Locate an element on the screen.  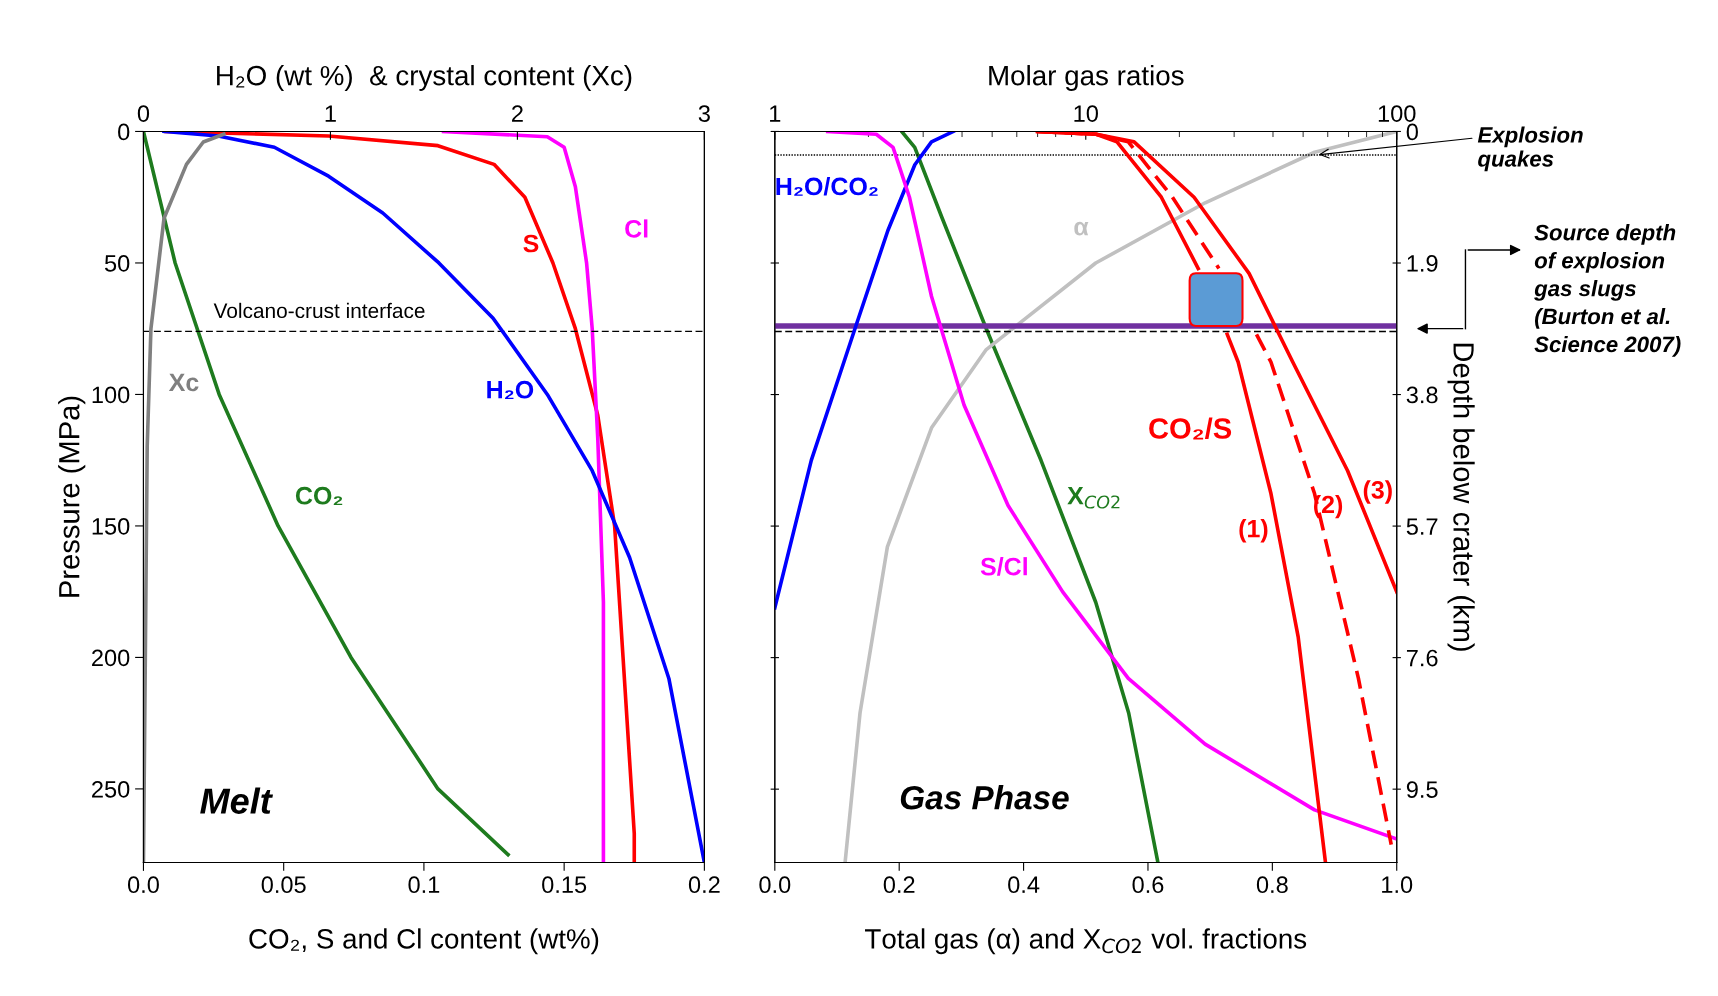
x-tick-label: 0.15 is located at coordinates (564, 885).